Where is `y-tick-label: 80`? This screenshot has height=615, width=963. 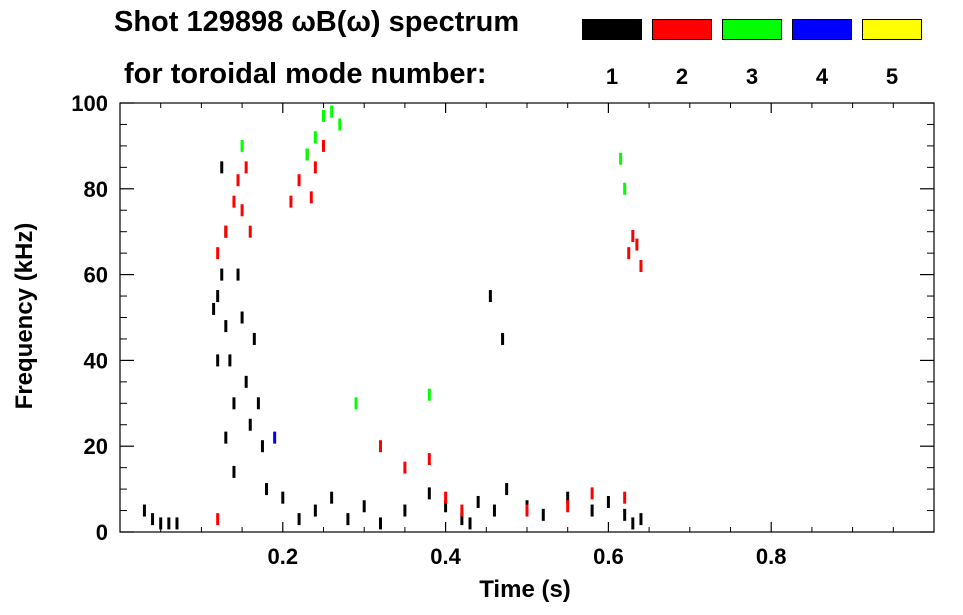
y-tick-label: 80 is located at coordinates (96, 189).